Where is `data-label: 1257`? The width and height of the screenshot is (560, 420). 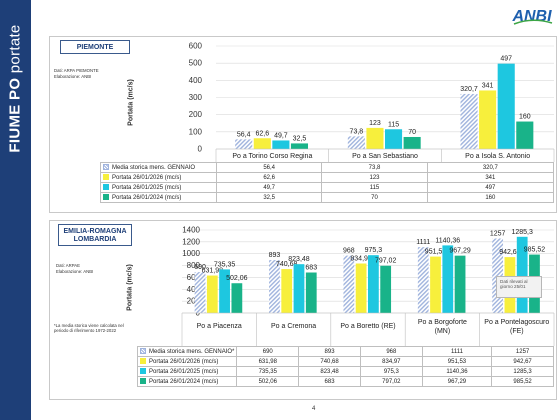 data-label: 1257 is located at coordinates (498, 233).